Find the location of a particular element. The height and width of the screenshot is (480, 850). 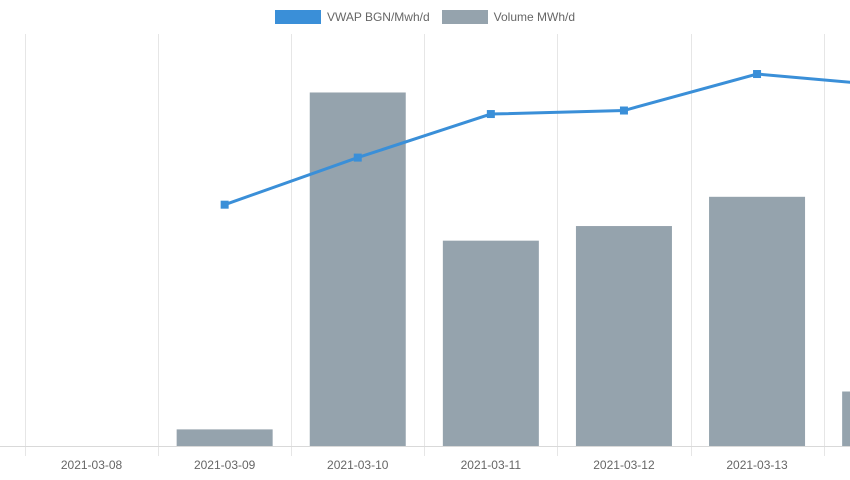

legend-label-volume: Volume MWh/d is located at coordinates (534, 17).